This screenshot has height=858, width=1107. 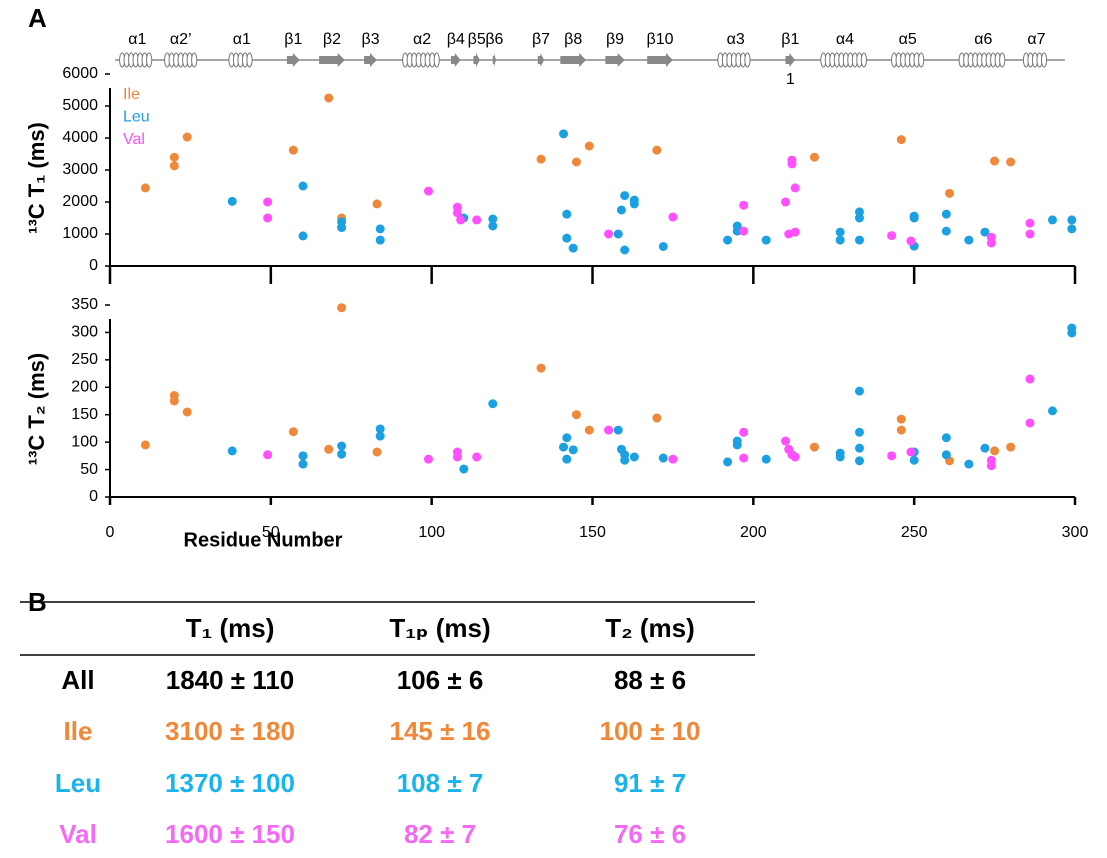 What do you see at coordinates (293, 39) in the screenshot?
I see `structure-label: β1` at bounding box center [293, 39].